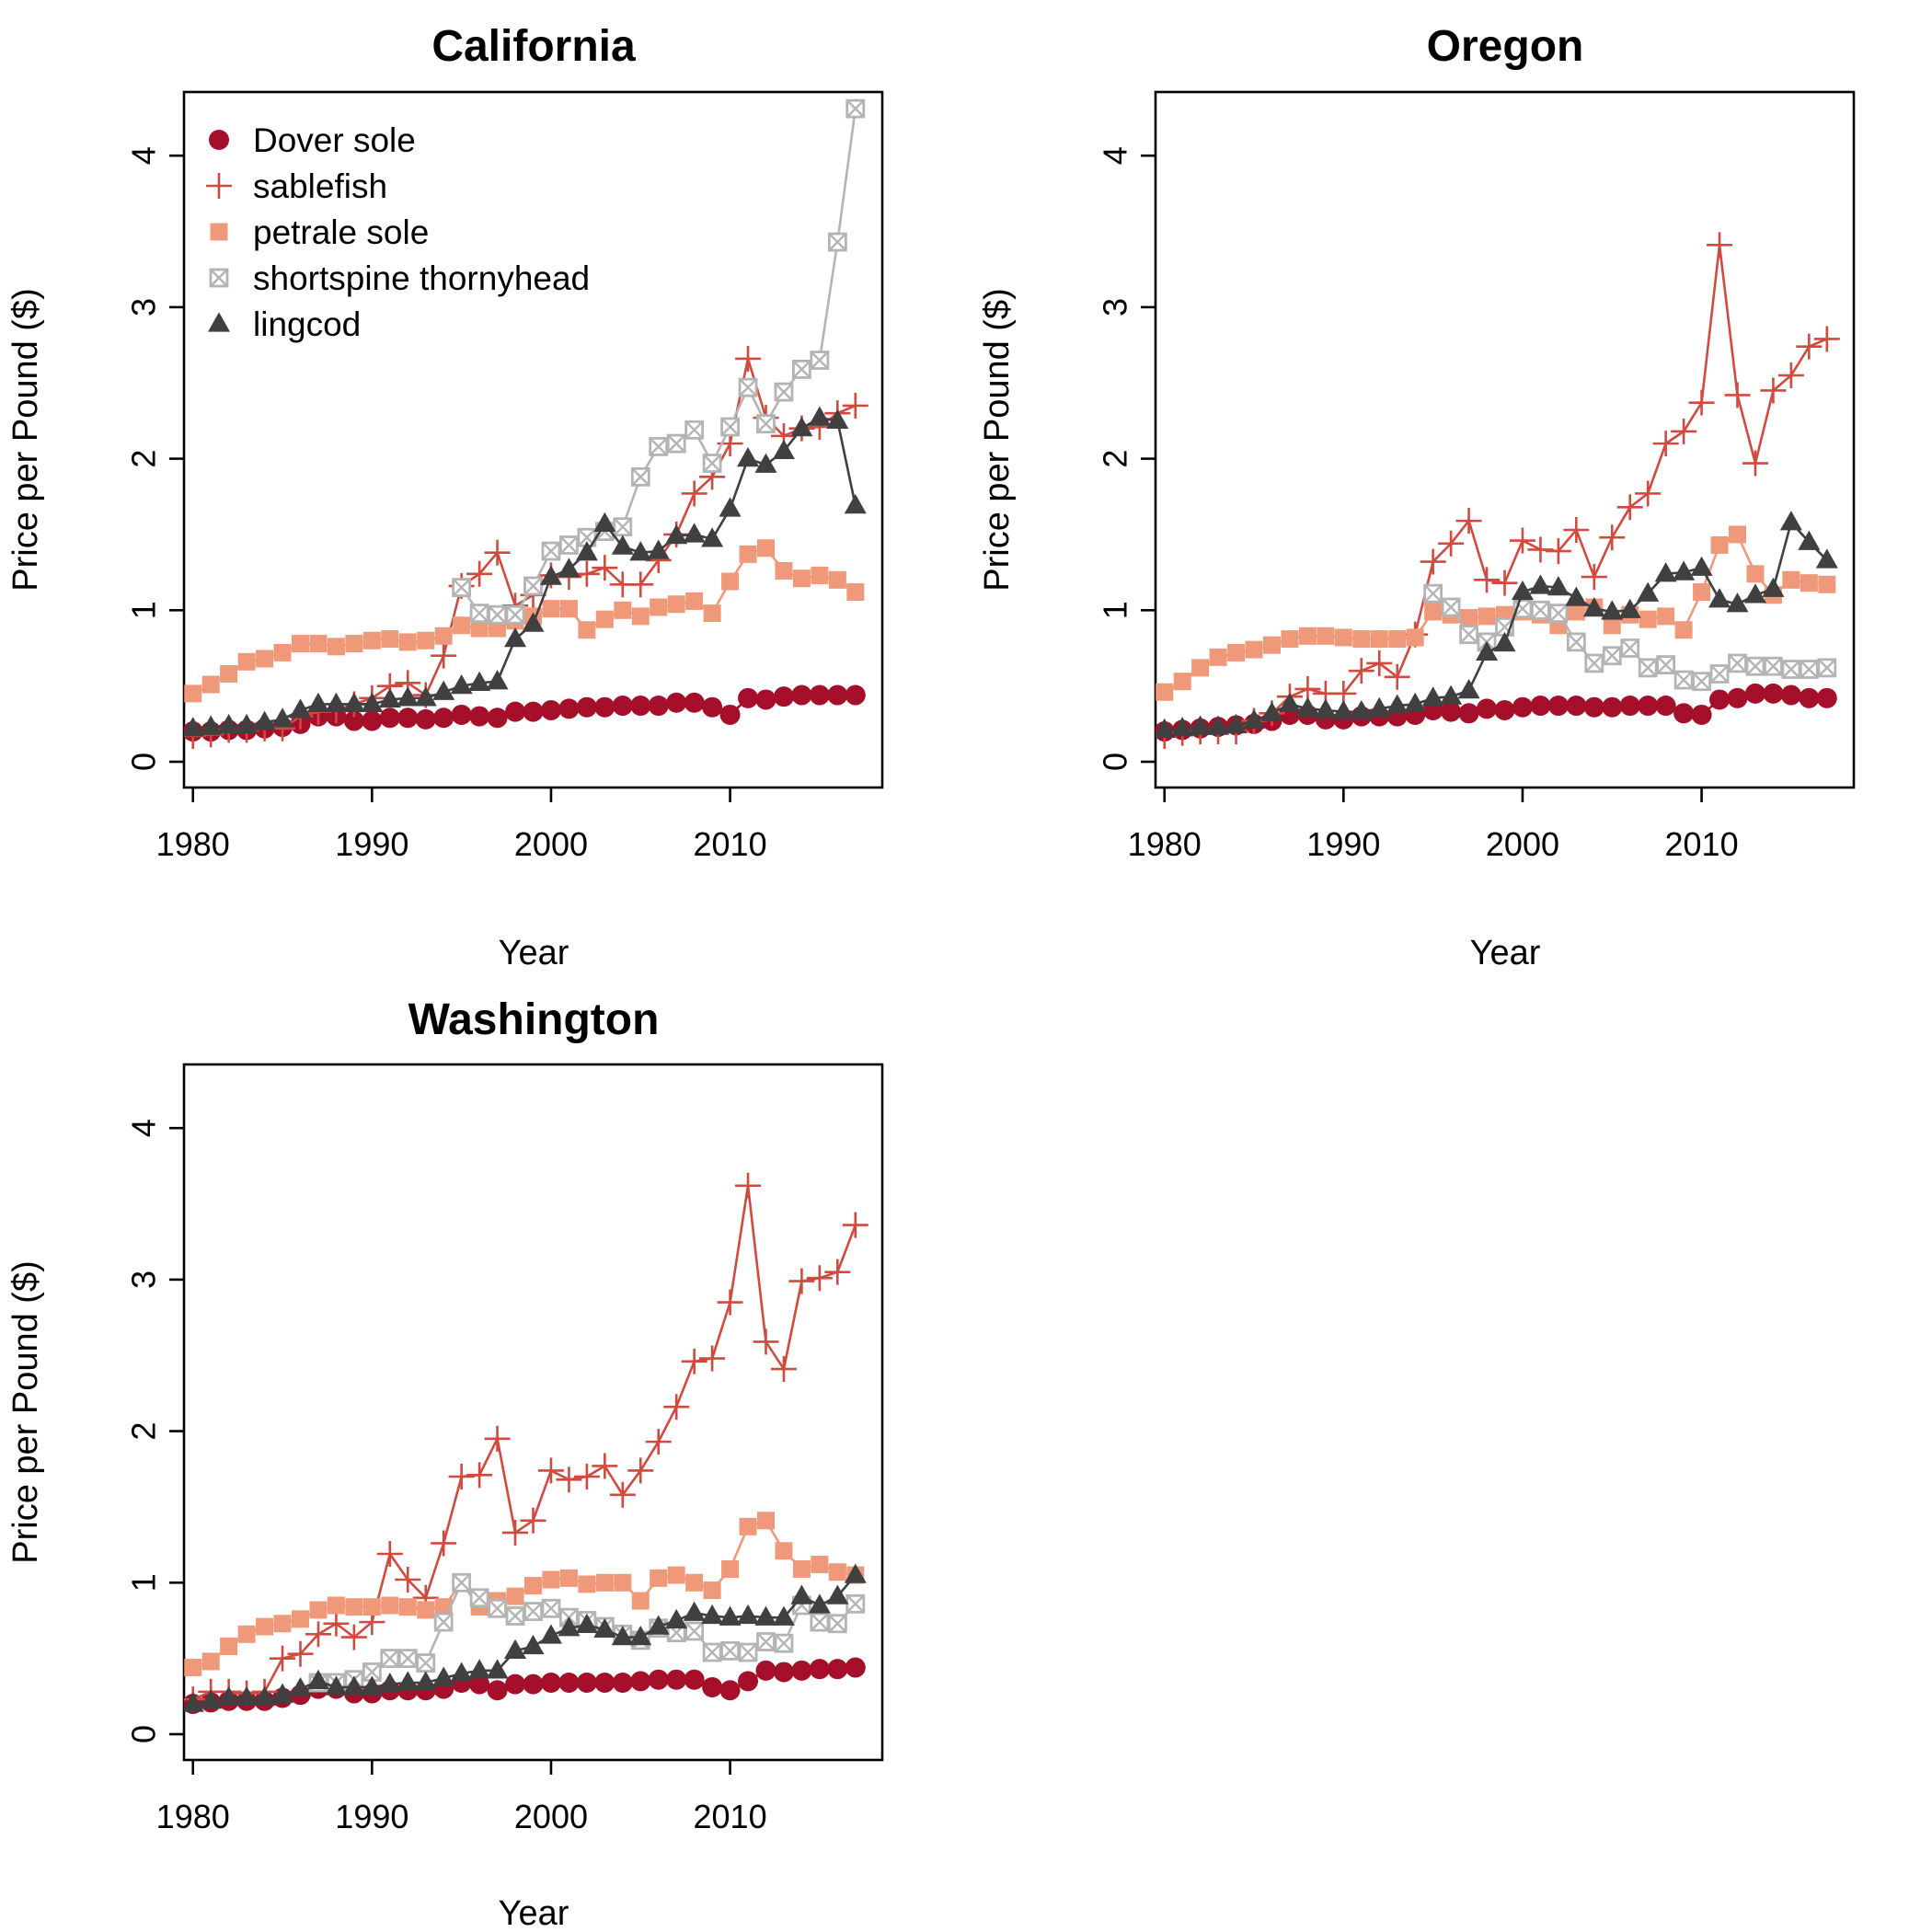  I want to click on y-tick-label: 2, so click(144, 1431).